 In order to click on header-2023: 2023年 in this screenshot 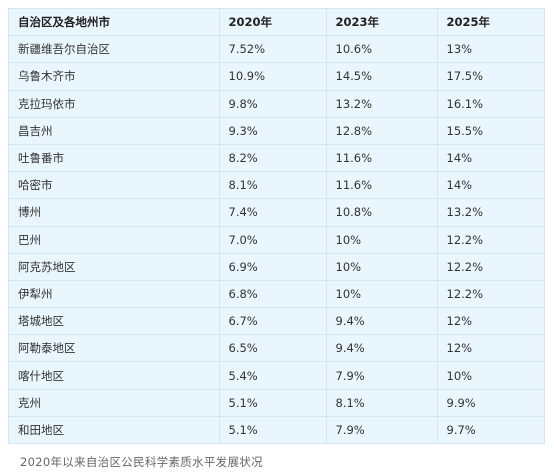, I will do `click(382, 23)`.